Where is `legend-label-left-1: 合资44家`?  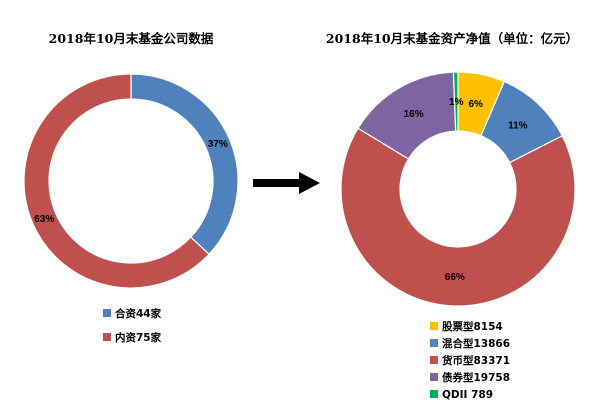 legend-label-left-1: 合资44家 is located at coordinates (138, 313).